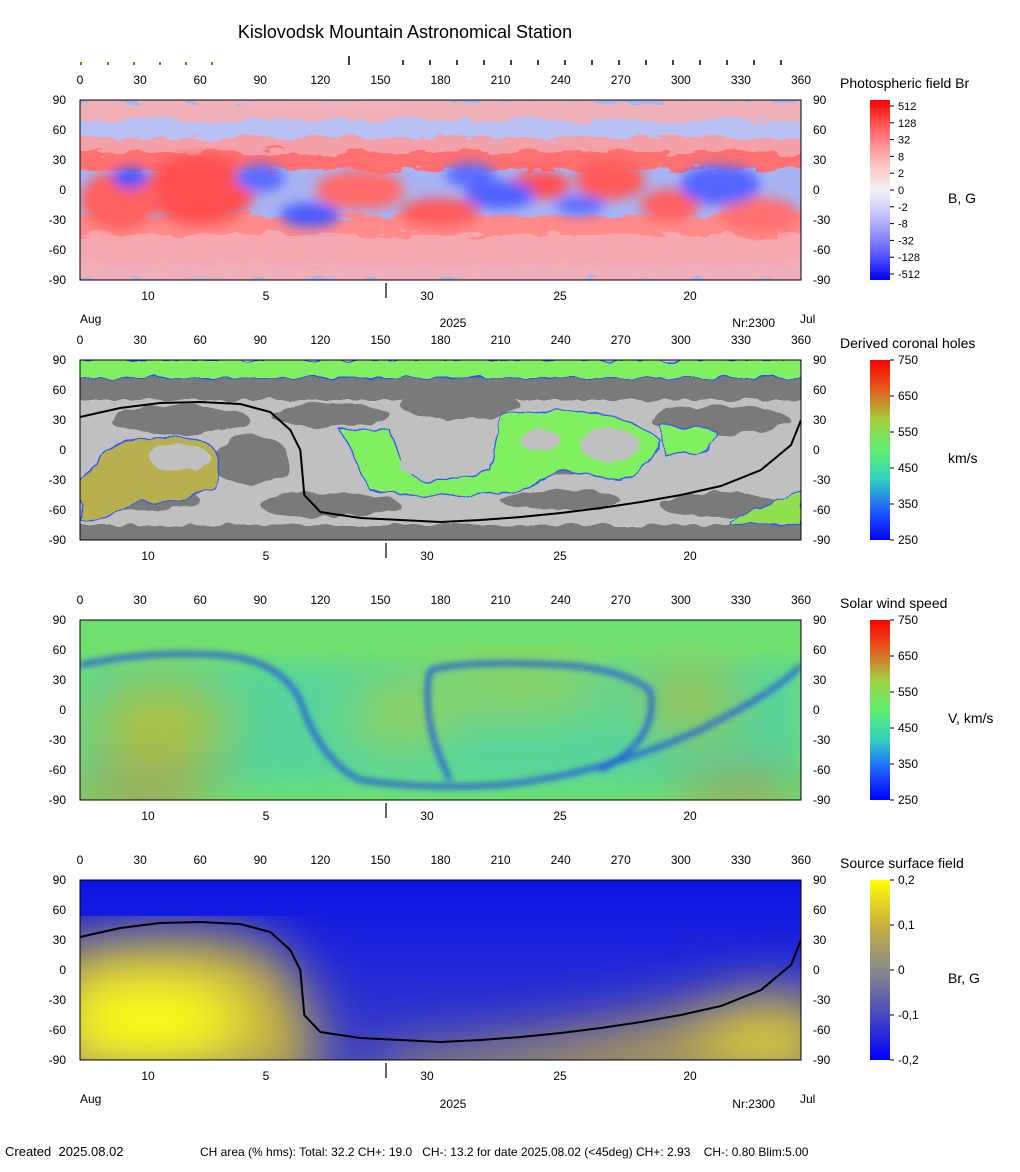 The width and height of the screenshot is (1020, 1172). Describe the element at coordinates (200, 860) in the screenshot. I see `lon-tick-label: 60` at that location.